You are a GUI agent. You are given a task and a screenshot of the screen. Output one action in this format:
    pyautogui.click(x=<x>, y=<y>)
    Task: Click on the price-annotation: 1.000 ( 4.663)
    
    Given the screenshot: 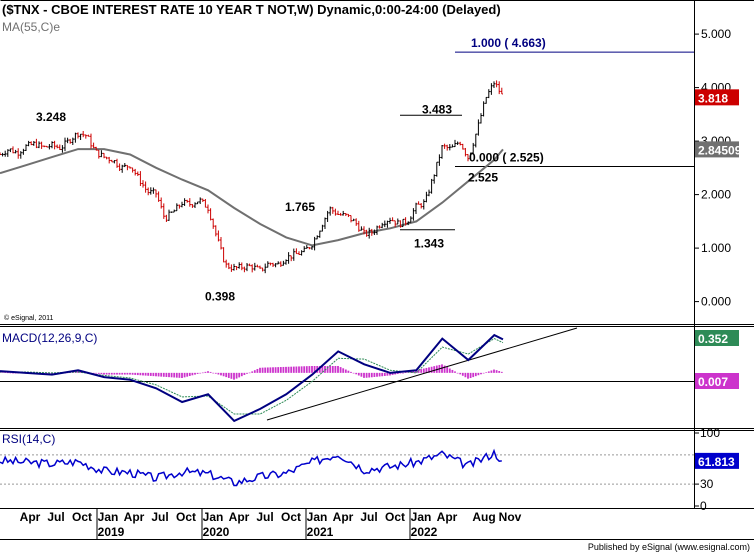 What is the action you would take?
    pyautogui.click(x=508, y=43)
    